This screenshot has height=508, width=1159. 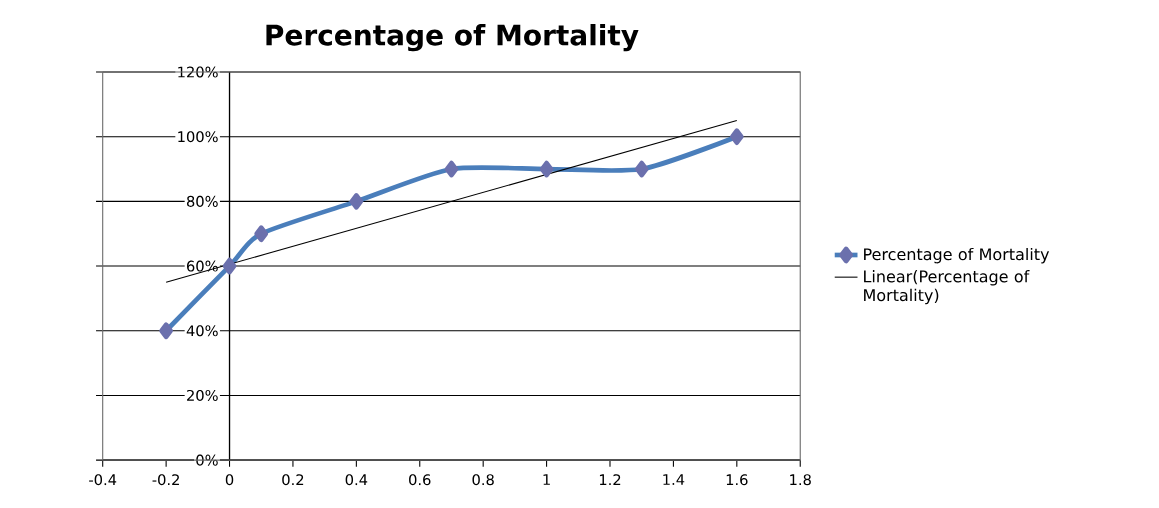 What do you see at coordinates (356, 480) in the screenshot?
I see `x-tick-label: 0.4` at bounding box center [356, 480].